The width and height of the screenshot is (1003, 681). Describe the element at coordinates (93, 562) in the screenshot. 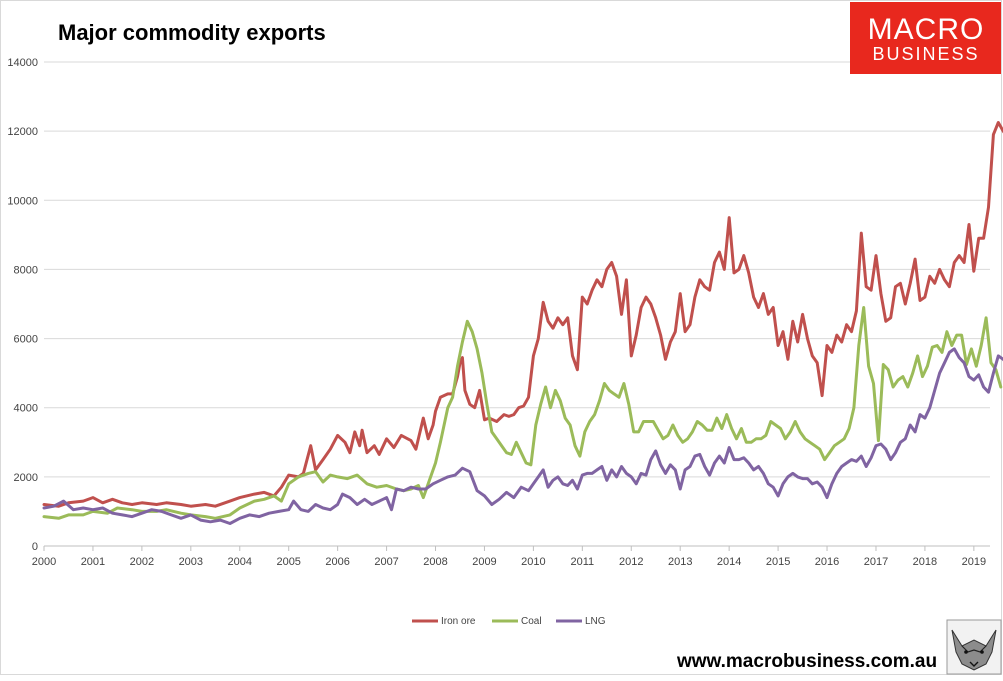

I see `x-tick-label: 2001` at that location.